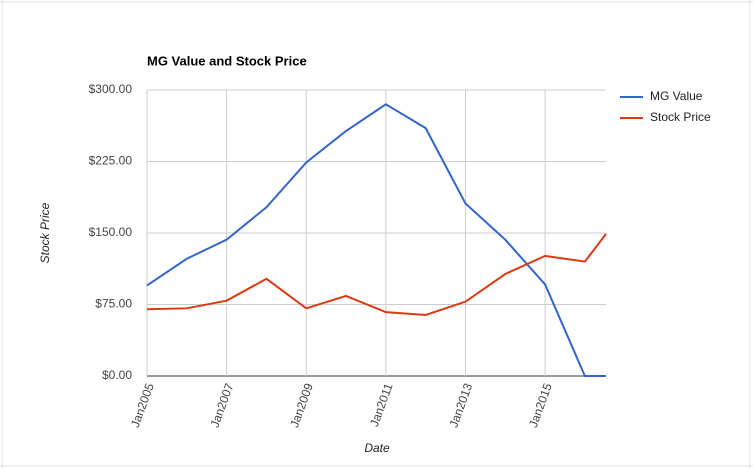  What do you see at coordinates (460, 405) in the screenshot?
I see `x-tick-label: Jan2013` at bounding box center [460, 405].